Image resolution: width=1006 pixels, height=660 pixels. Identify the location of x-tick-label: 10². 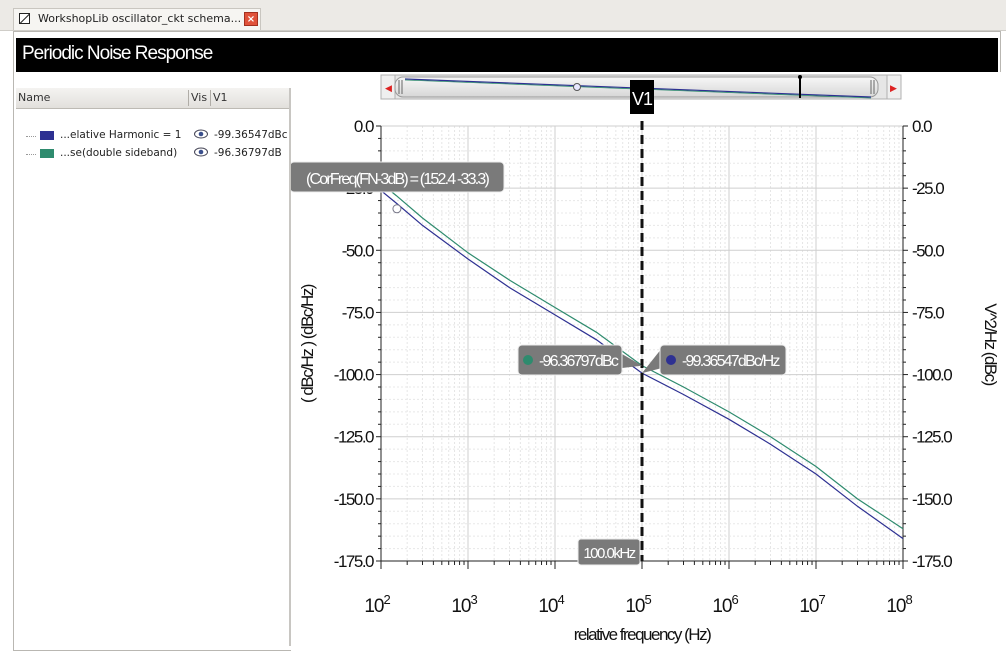
(377, 604).